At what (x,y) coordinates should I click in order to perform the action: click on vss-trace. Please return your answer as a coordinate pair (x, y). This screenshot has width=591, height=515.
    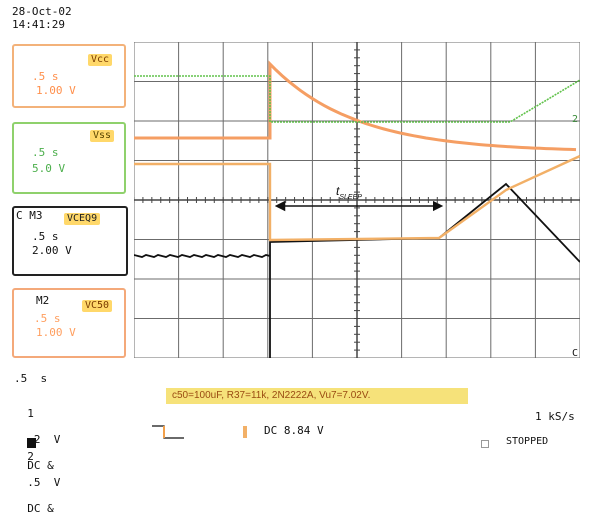
    Looking at the image, I should click on (357, 99).